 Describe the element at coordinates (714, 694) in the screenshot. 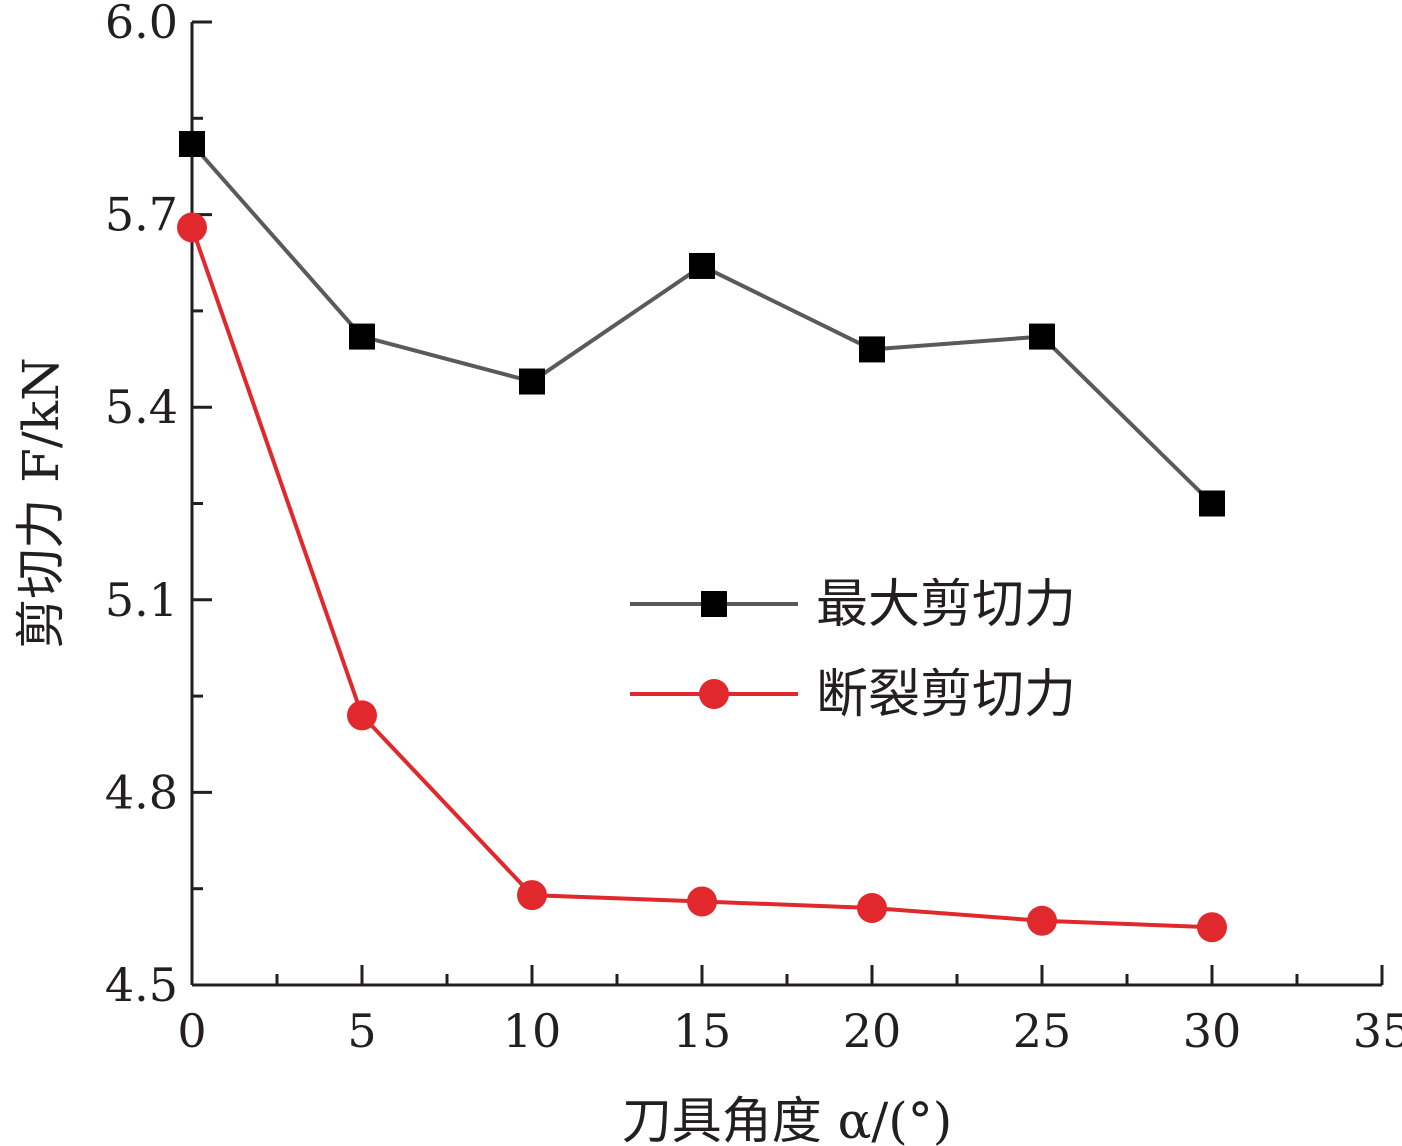

I see `legend-marker-circle` at that location.